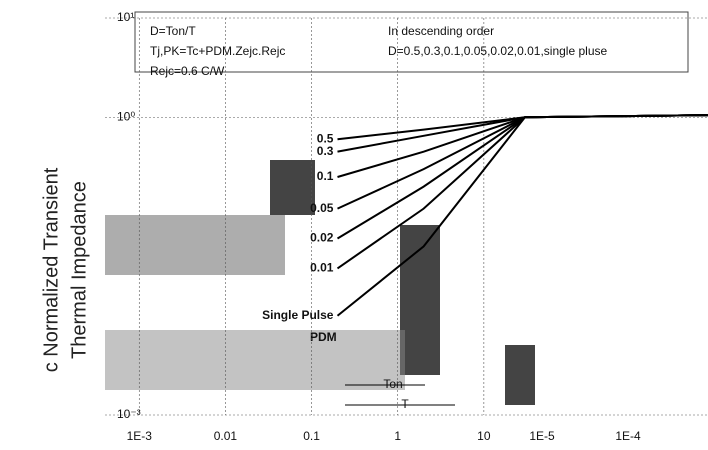 The image size is (708, 450). I want to click on pulse-label: T, so click(405, 404).